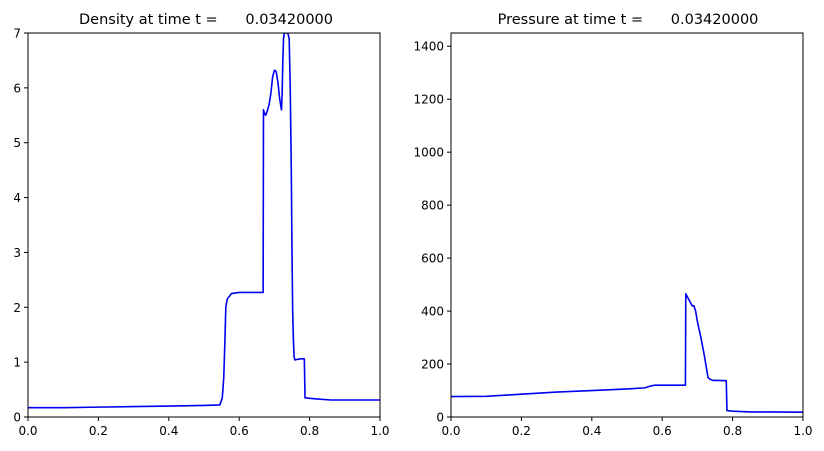 The height and width of the screenshot is (451, 824). Describe the element at coordinates (627, 353) in the screenshot. I see `pressure-series-line` at that location.